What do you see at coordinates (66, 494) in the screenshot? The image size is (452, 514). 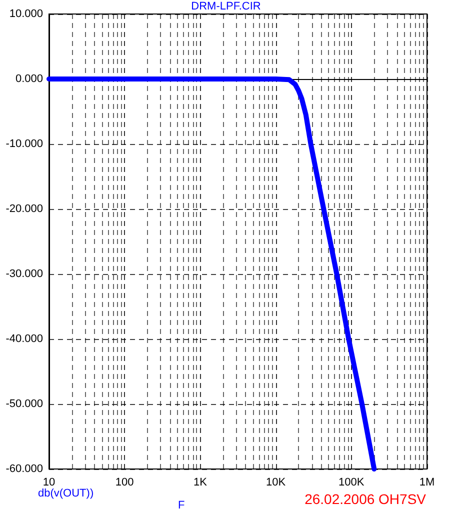 I see `y-axis-title: db(v(OUT))` at bounding box center [66, 494].